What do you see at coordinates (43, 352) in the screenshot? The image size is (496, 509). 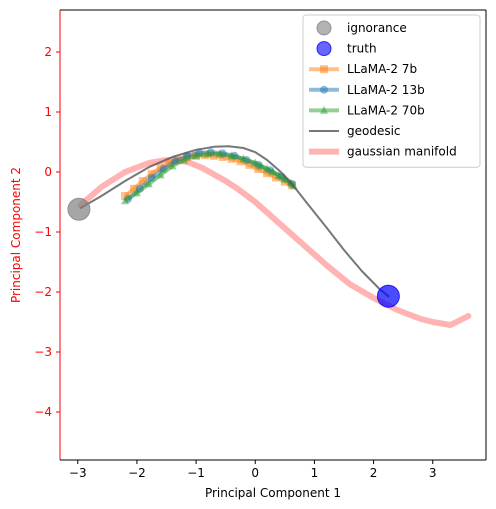 I see `y-tick-label: −3` at bounding box center [43, 352].